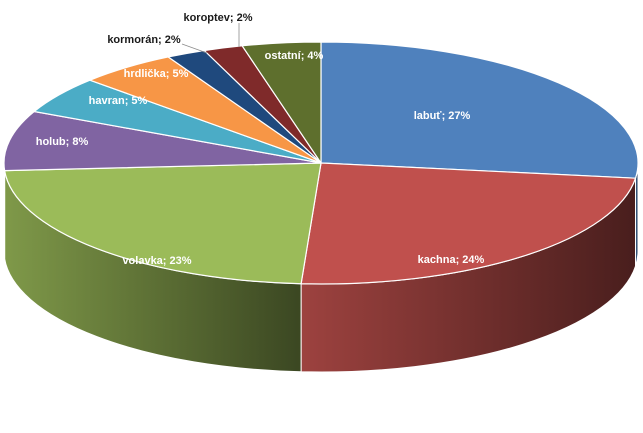 The width and height of the screenshot is (643, 433). What do you see at coordinates (194, 48) in the screenshot?
I see `leader-line-kormoran` at bounding box center [194, 48].